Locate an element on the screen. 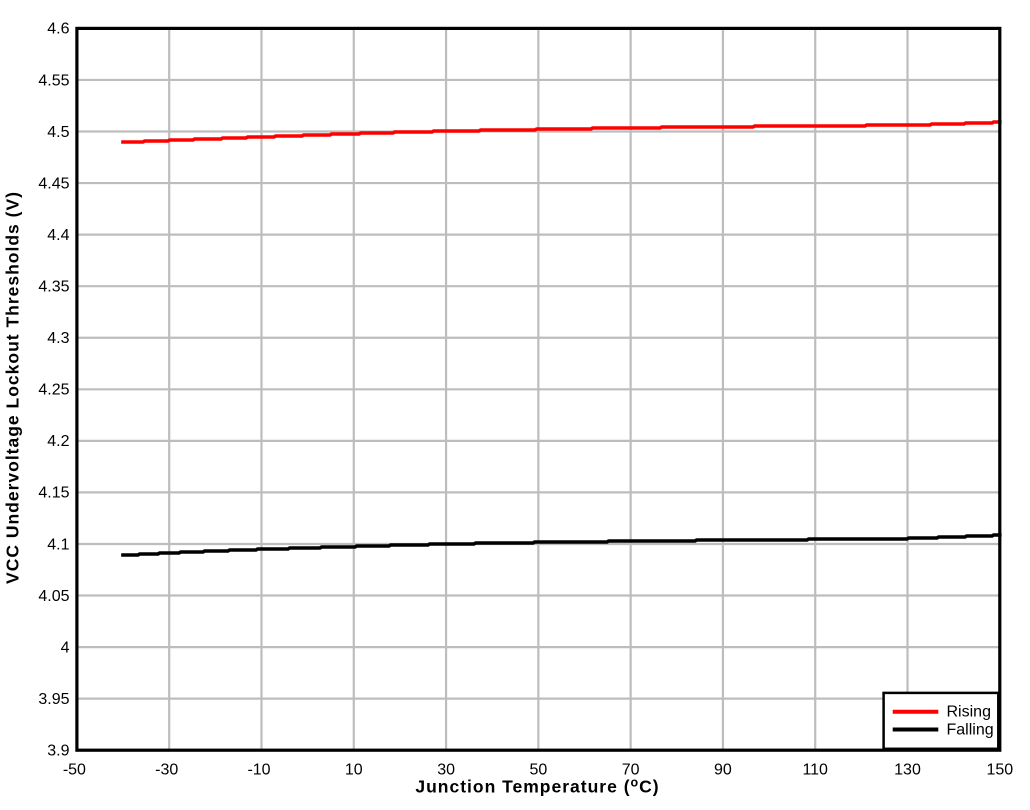  svg-text: 10 is located at coordinates (354, 769).